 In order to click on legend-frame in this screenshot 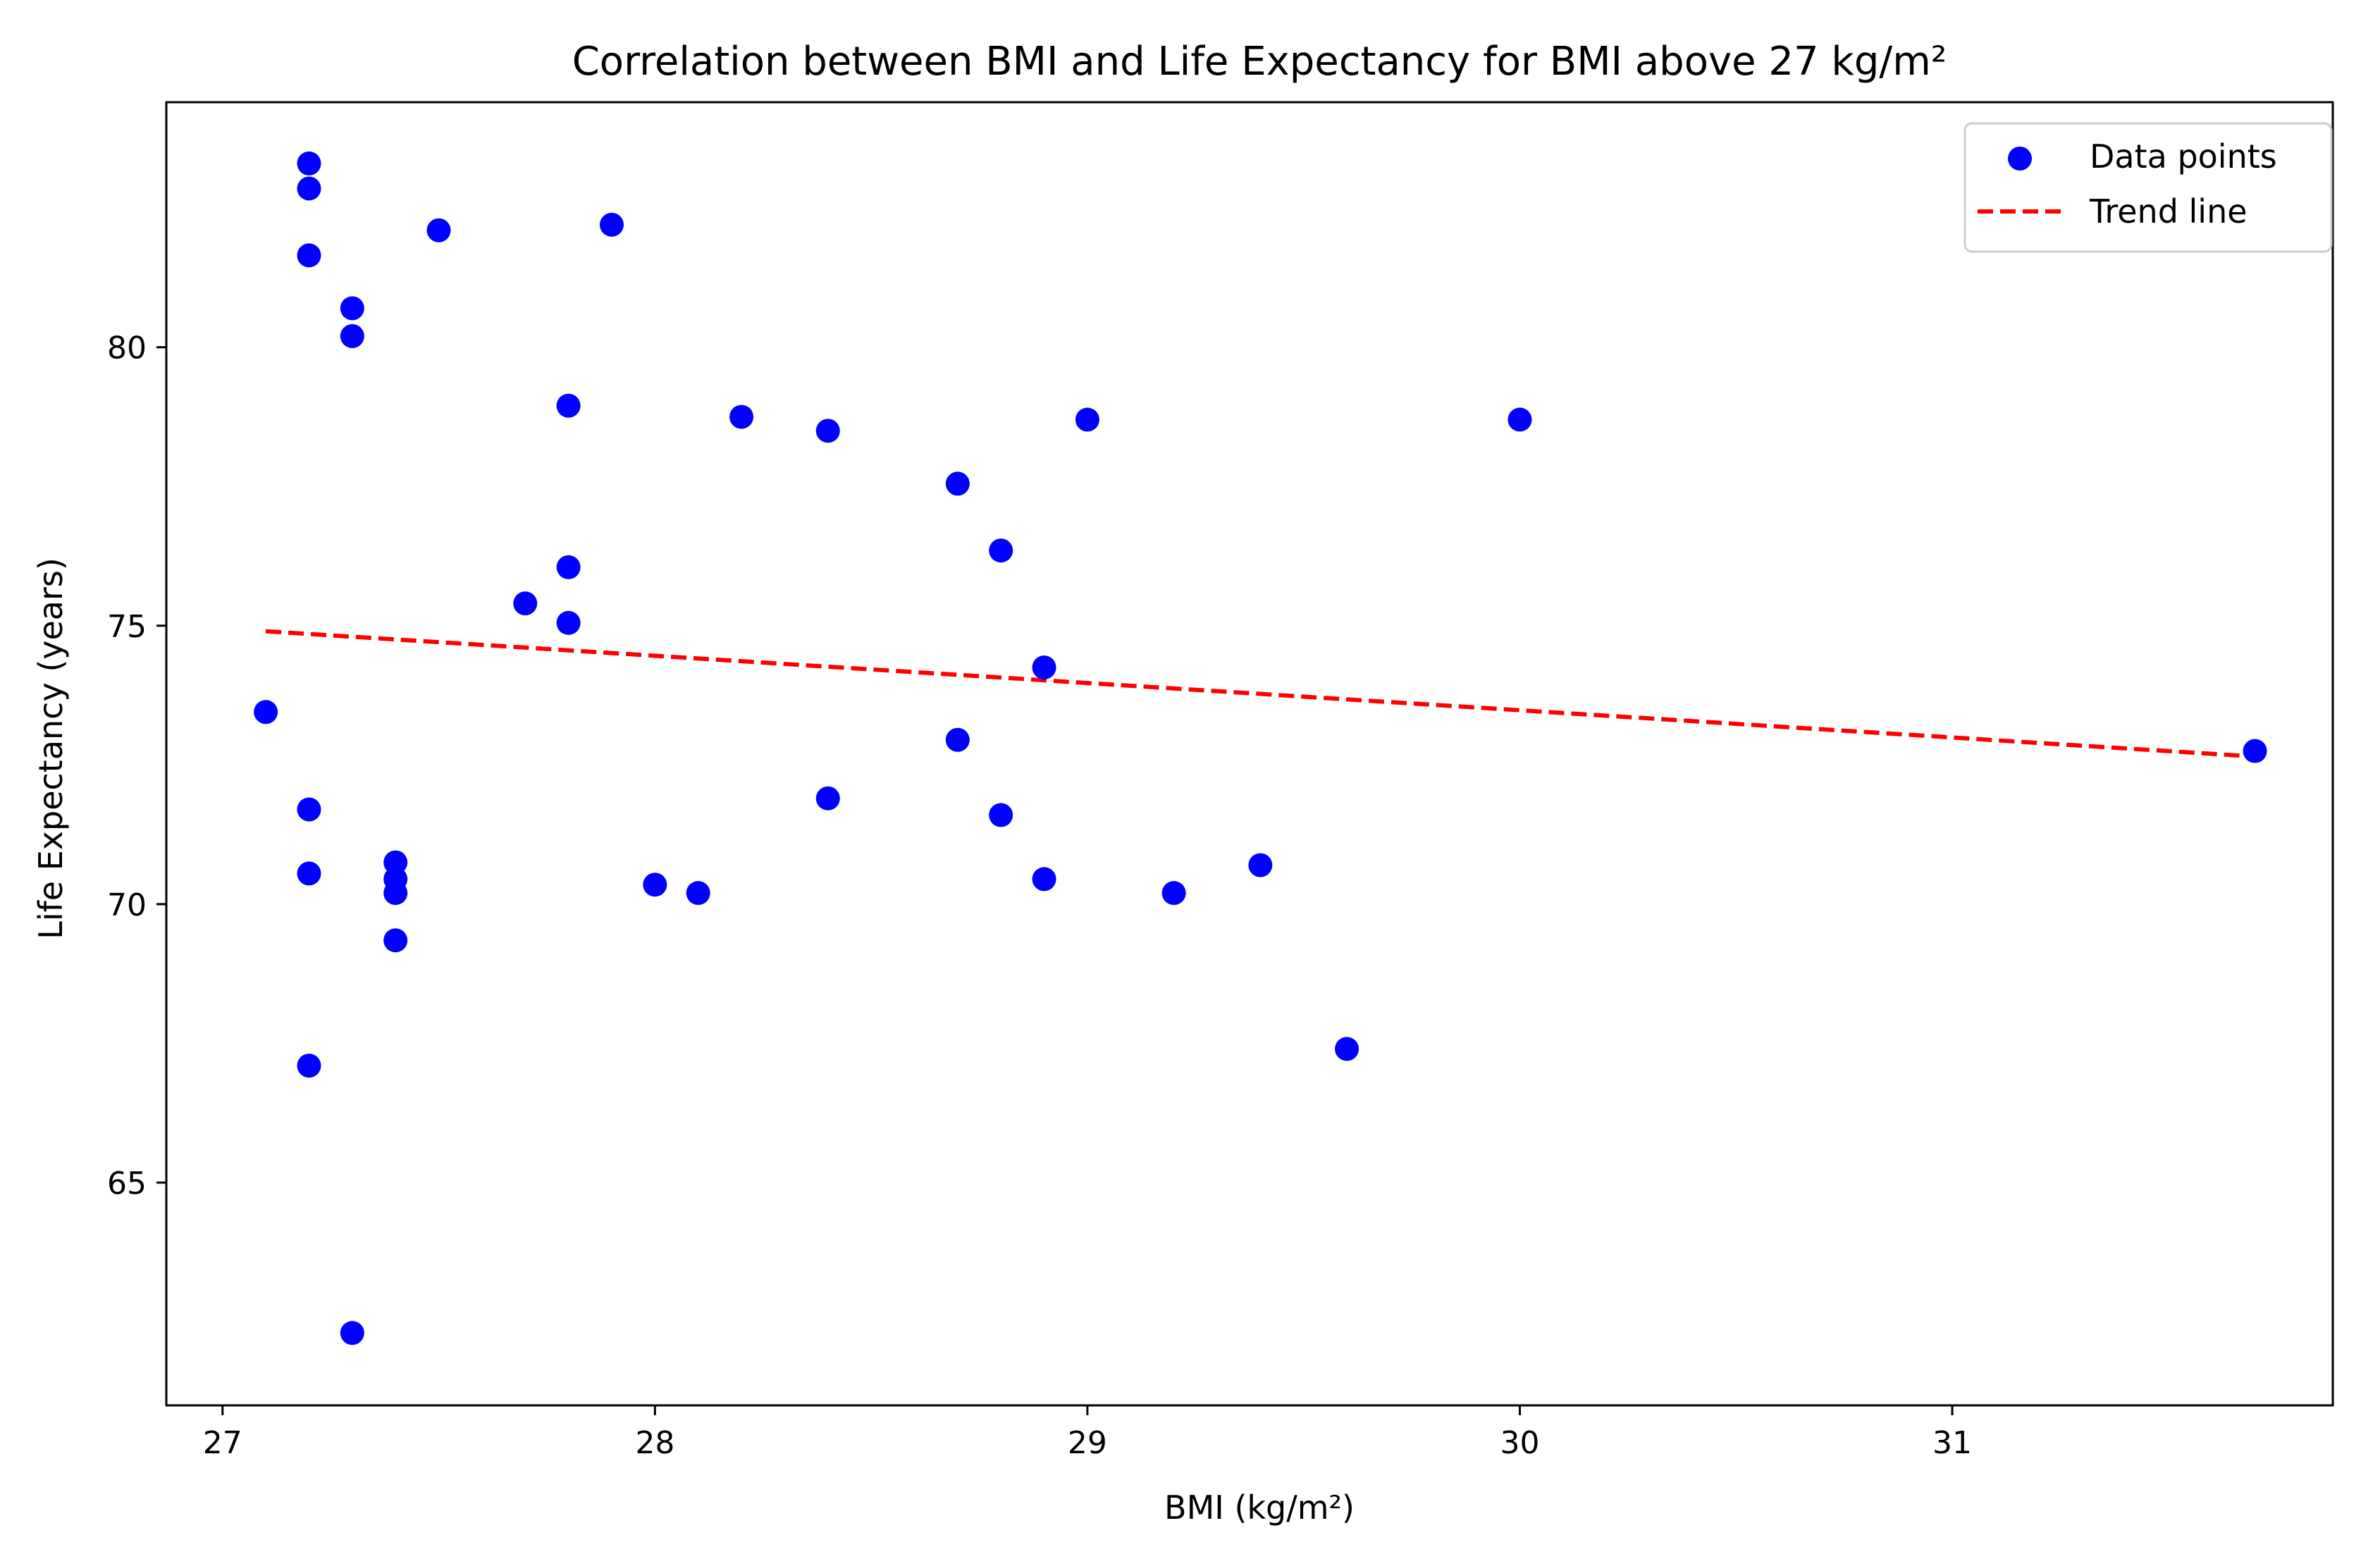, I will do `click(2148, 187)`.